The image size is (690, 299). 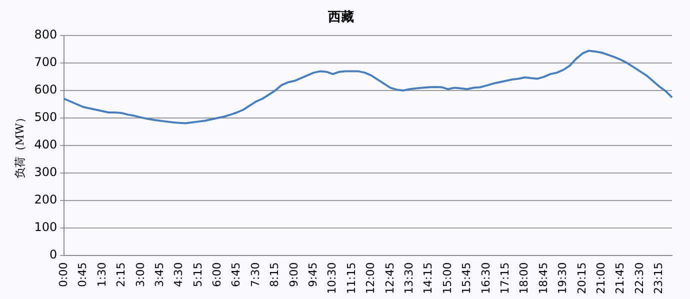 What do you see at coordinates (83, 275) in the screenshot?
I see `x-tick-label: 0:45` at bounding box center [83, 275].